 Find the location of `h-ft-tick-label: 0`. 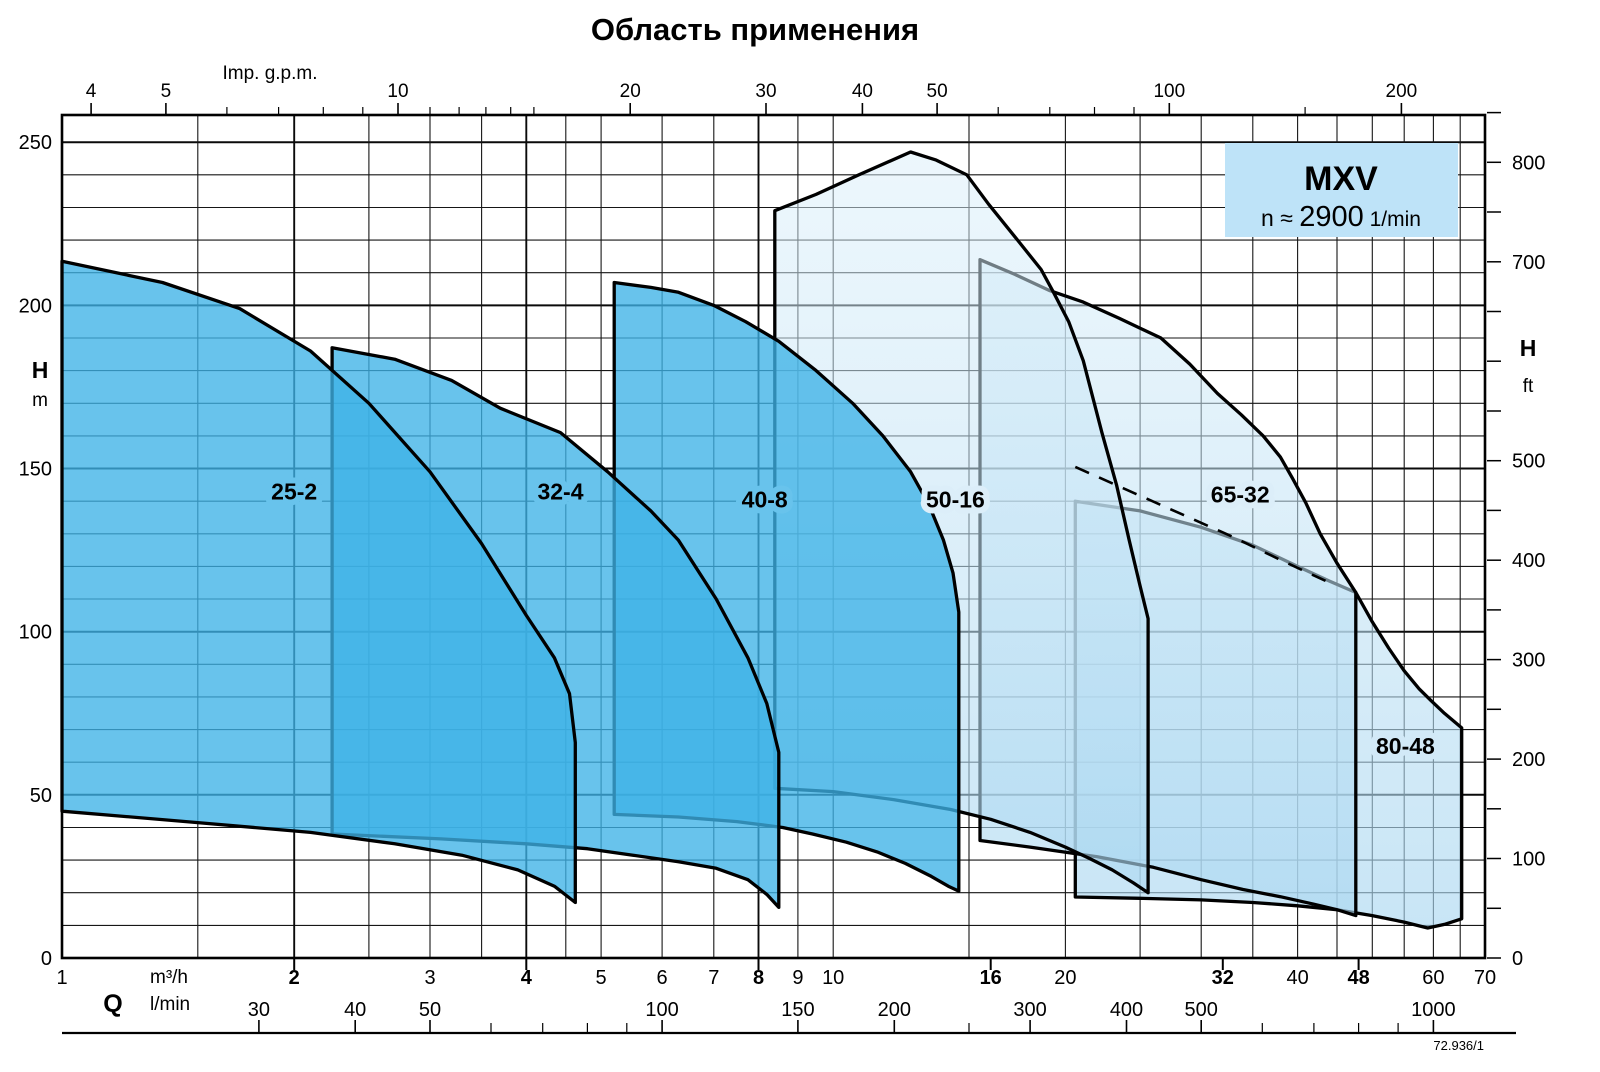

h-ft-tick-label: 0 is located at coordinates (1517, 959).